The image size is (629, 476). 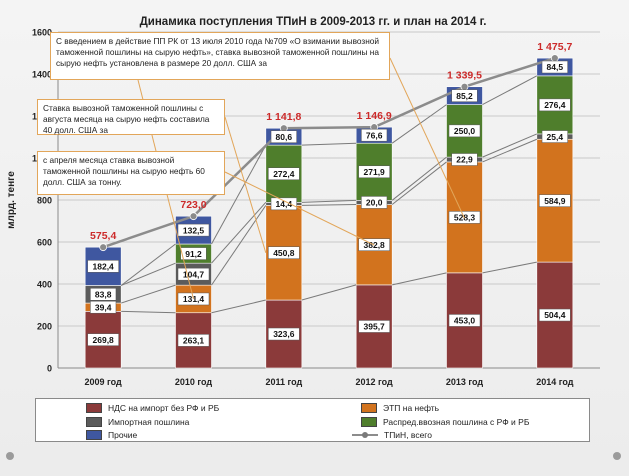 I want to click on segment-label: 84,5, so click(x=555, y=67).